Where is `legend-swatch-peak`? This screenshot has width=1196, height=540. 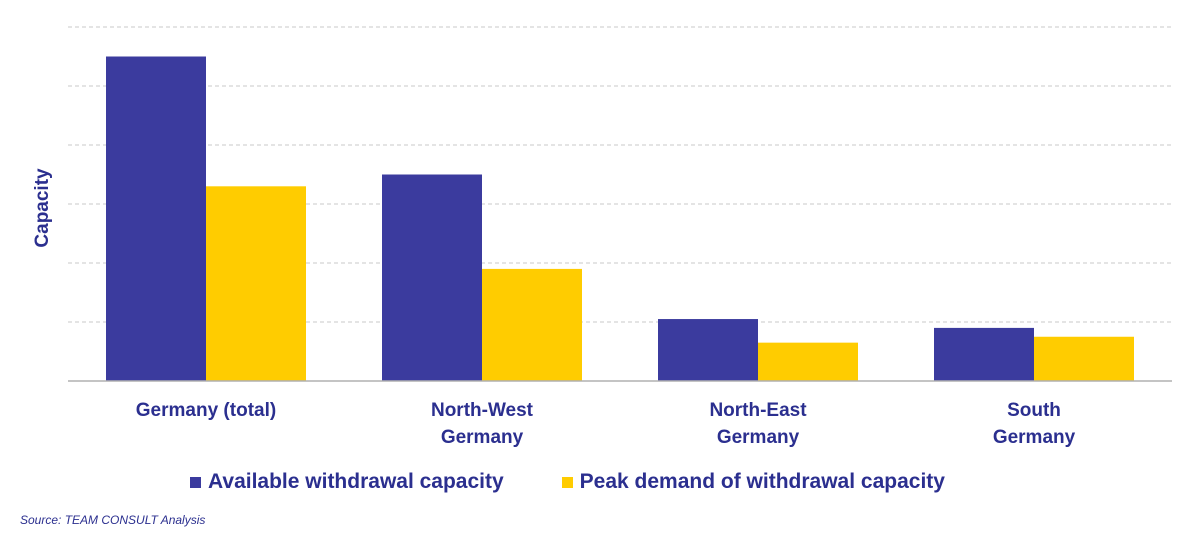
legend-swatch-peak is located at coordinates (567, 482).